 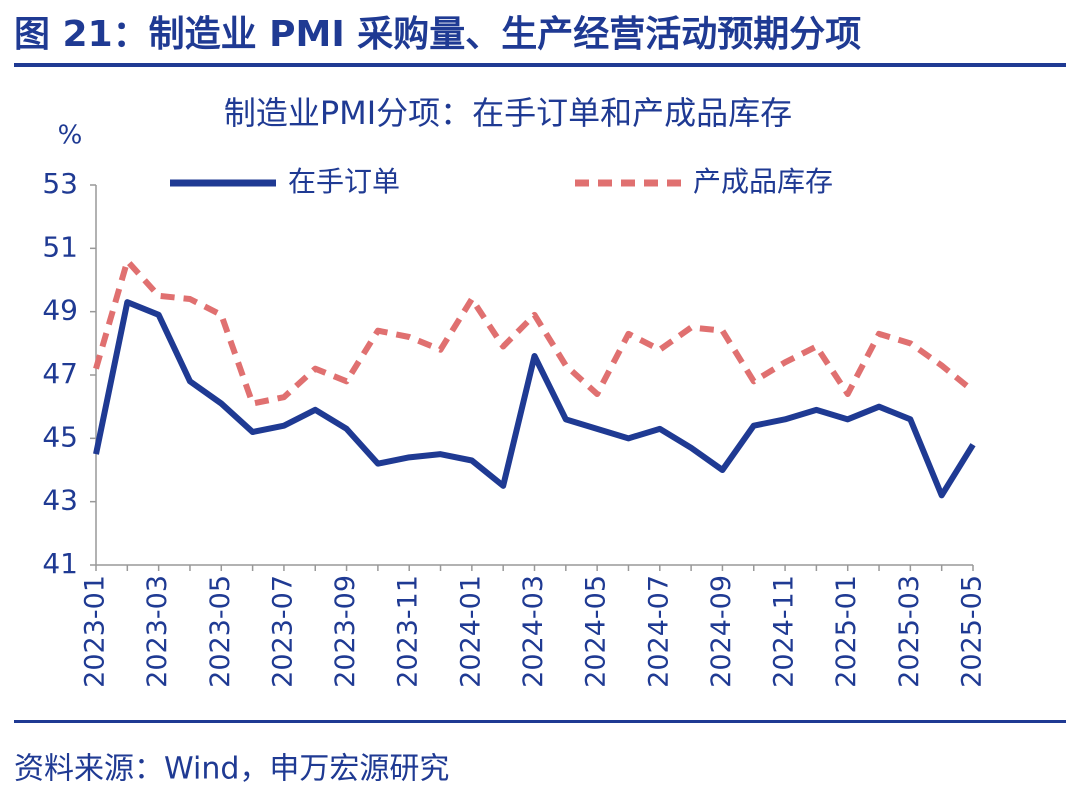 What do you see at coordinates (157, 631) in the screenshot?
I see `x-tick-label: 2023-03` at bounding box center [157, 631].